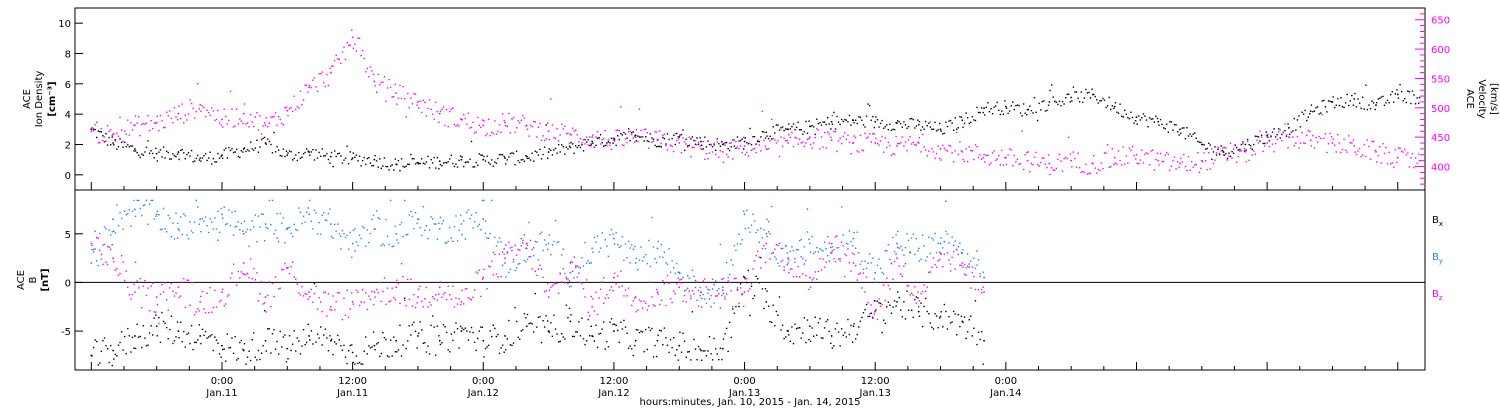 This screenshot has width=1500, height=410. What do you see at coordinates (766, 233) in the screenshot?
I see `by-point-anchor` at bounding box center [766, 233].